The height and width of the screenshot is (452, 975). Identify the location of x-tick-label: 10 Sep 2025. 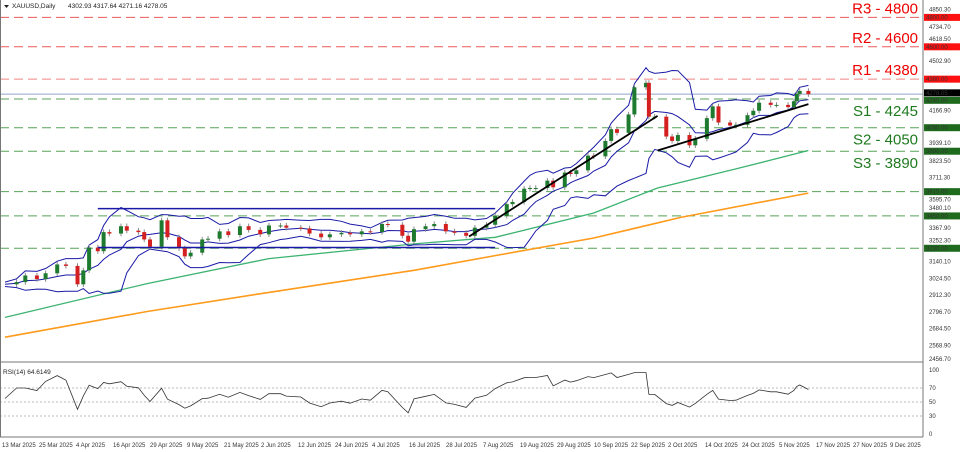
(611, 446).